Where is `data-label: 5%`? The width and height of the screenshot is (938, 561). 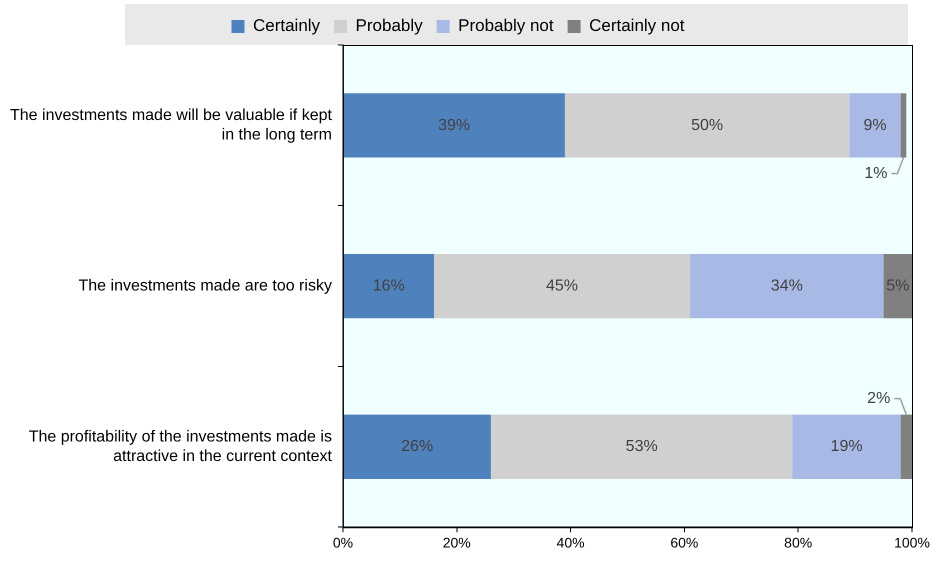
data-label: 5% is located at coordinates (898, 286).